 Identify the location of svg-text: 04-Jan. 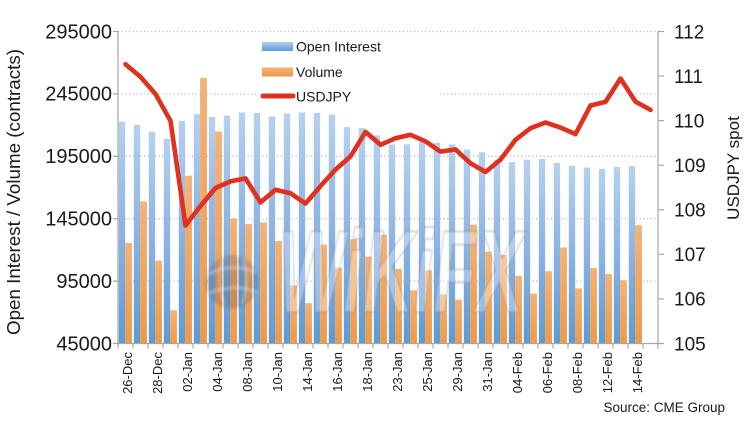
(217, 372).